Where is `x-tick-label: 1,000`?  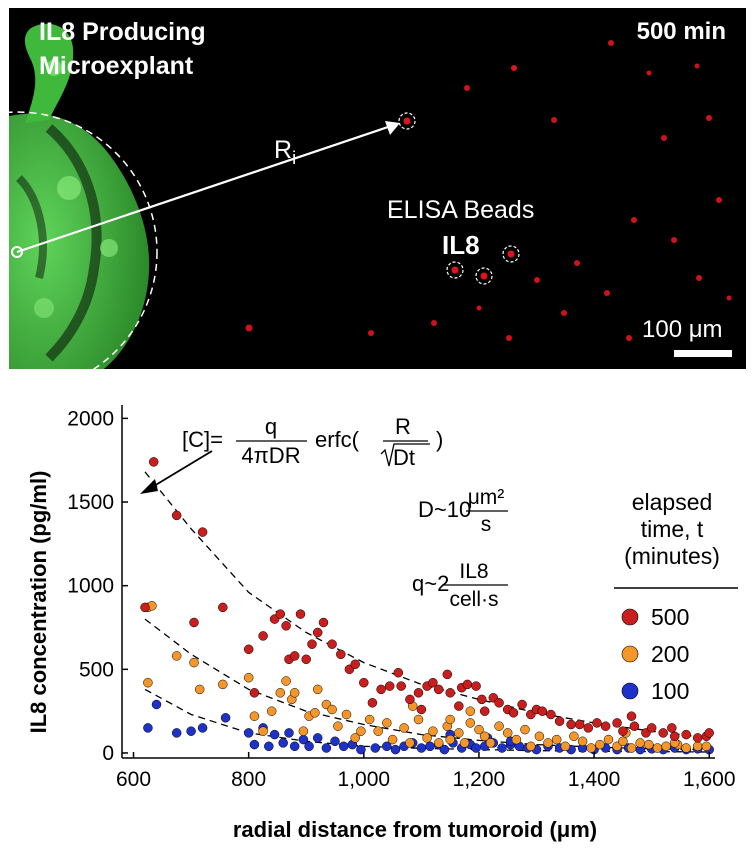 x-tick-label: 1,000 is located at coordinates (364, 779).